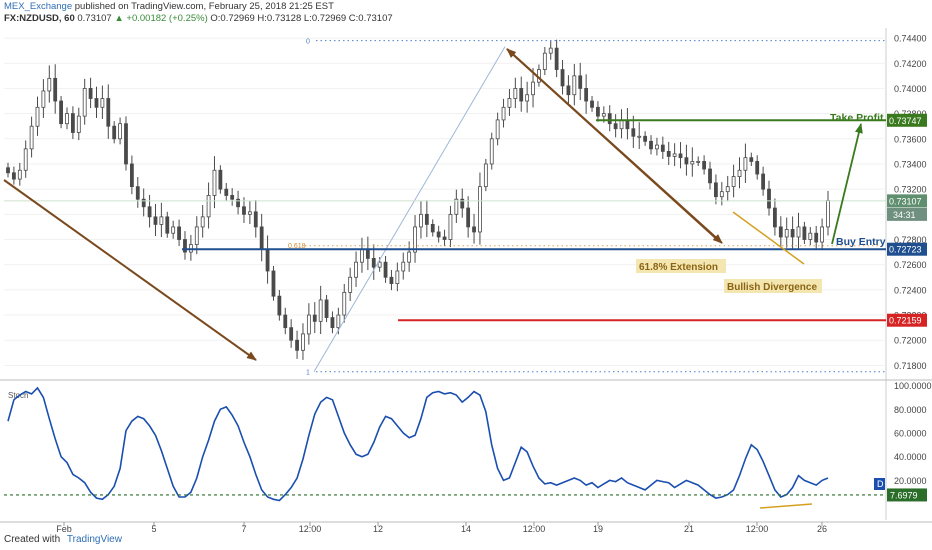  What do you see at coordinates (904, 215) in the screenshot?
I see `countdown-tag: 34:31` at bounding box center [904, 215].